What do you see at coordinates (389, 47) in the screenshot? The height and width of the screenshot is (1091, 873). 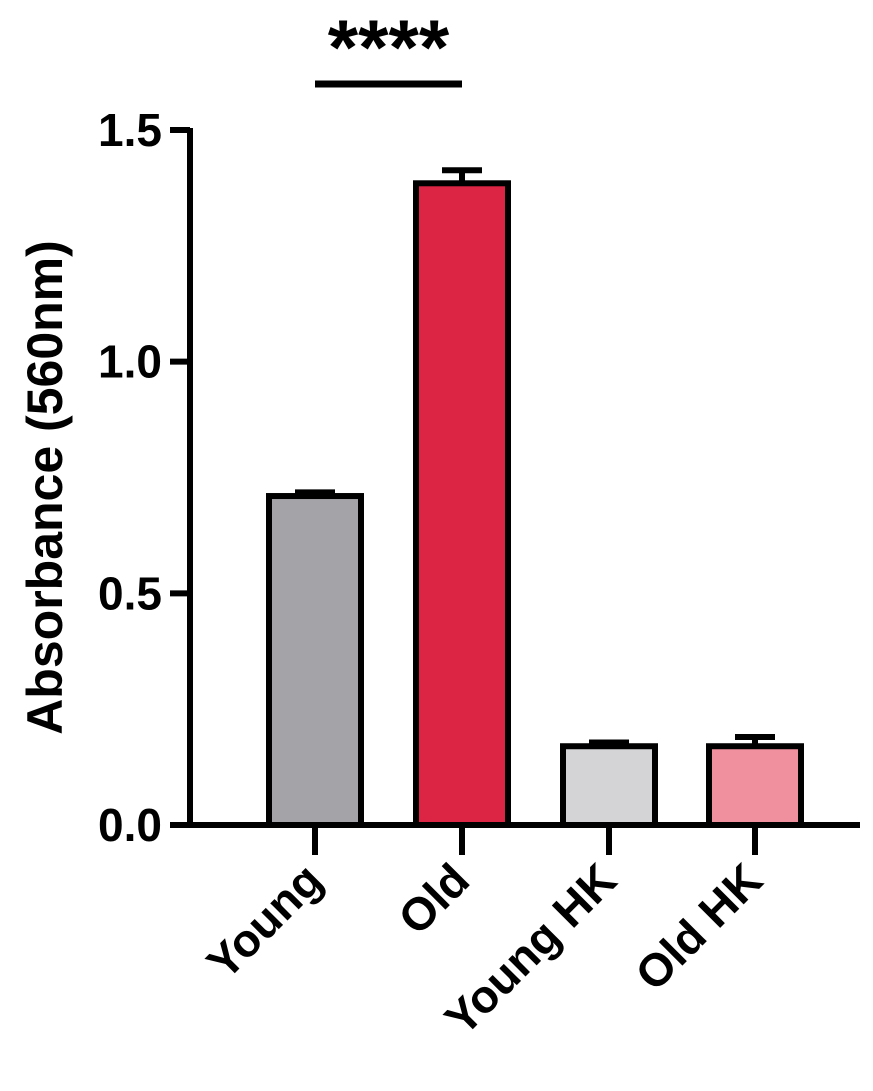 I see `significance-label: ****` at bounding box center [389, 47].